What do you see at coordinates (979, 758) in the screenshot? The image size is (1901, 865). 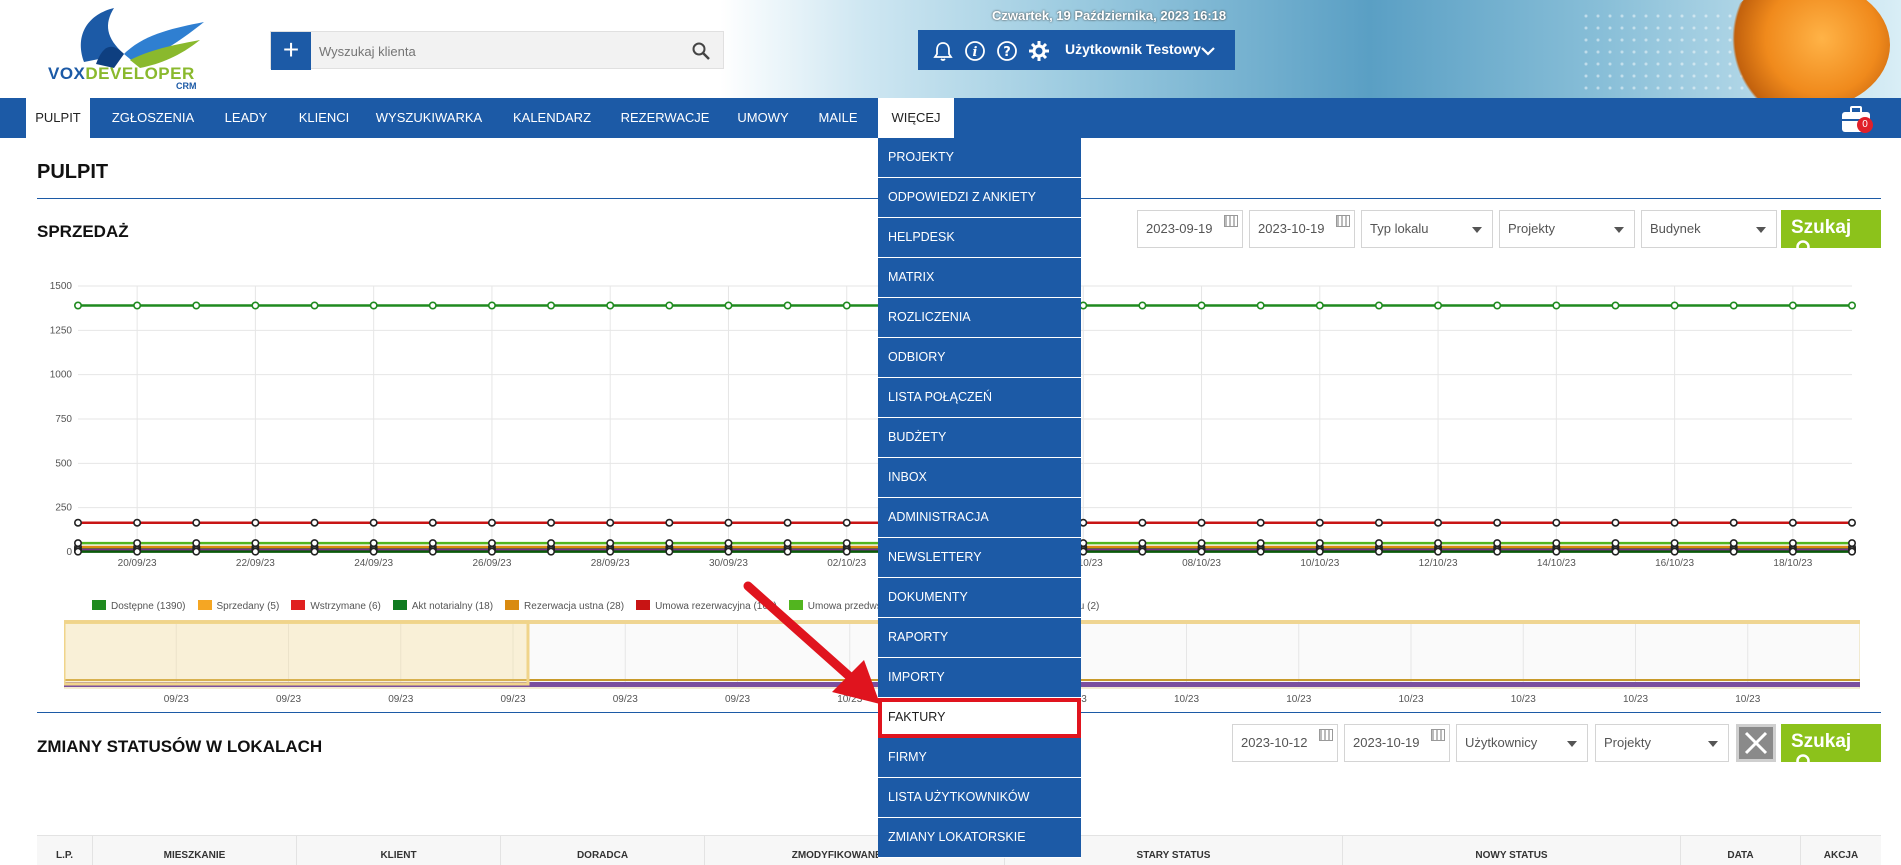 I see `menu-item-firmy: FIRMY` at bounding box center [979, 758].